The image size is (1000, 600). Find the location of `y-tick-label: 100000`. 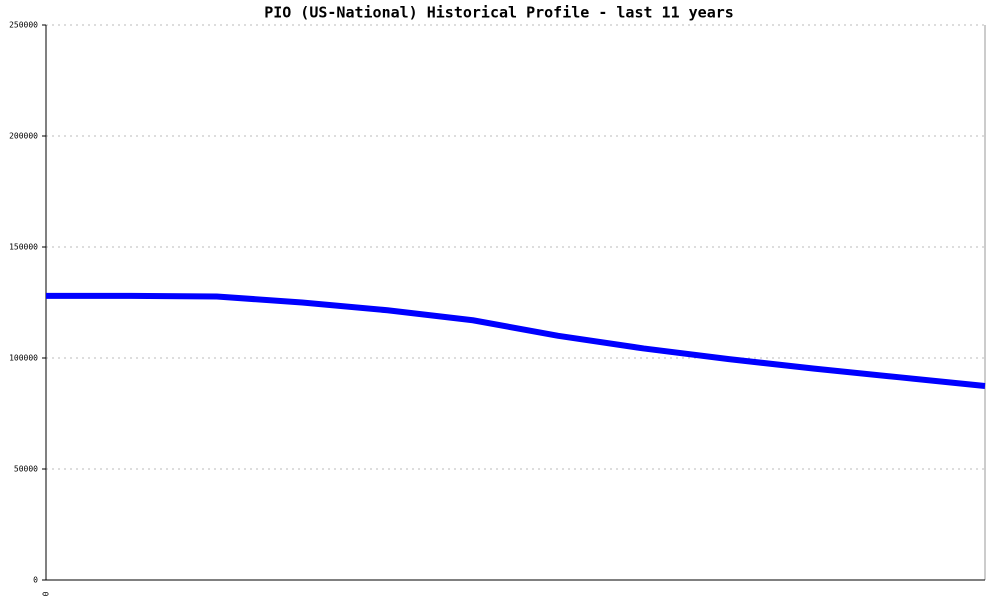

y-tick-label: 100000 is located at coordinates (23, 358).